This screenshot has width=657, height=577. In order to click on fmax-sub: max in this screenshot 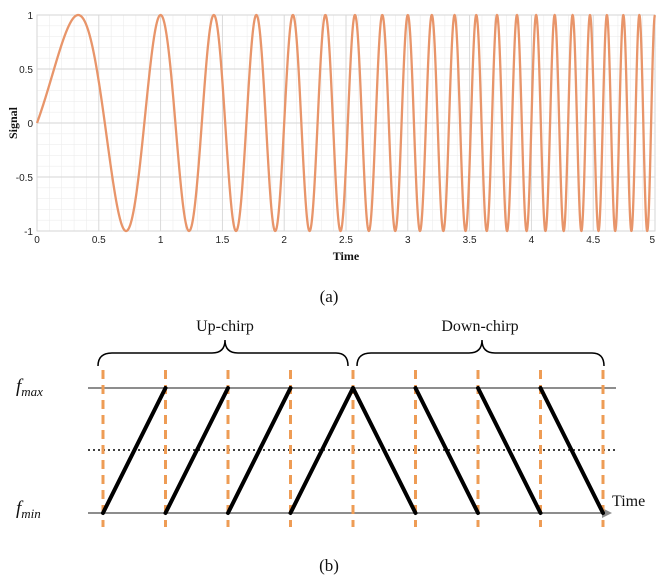, I will do `click(32, 391)`.